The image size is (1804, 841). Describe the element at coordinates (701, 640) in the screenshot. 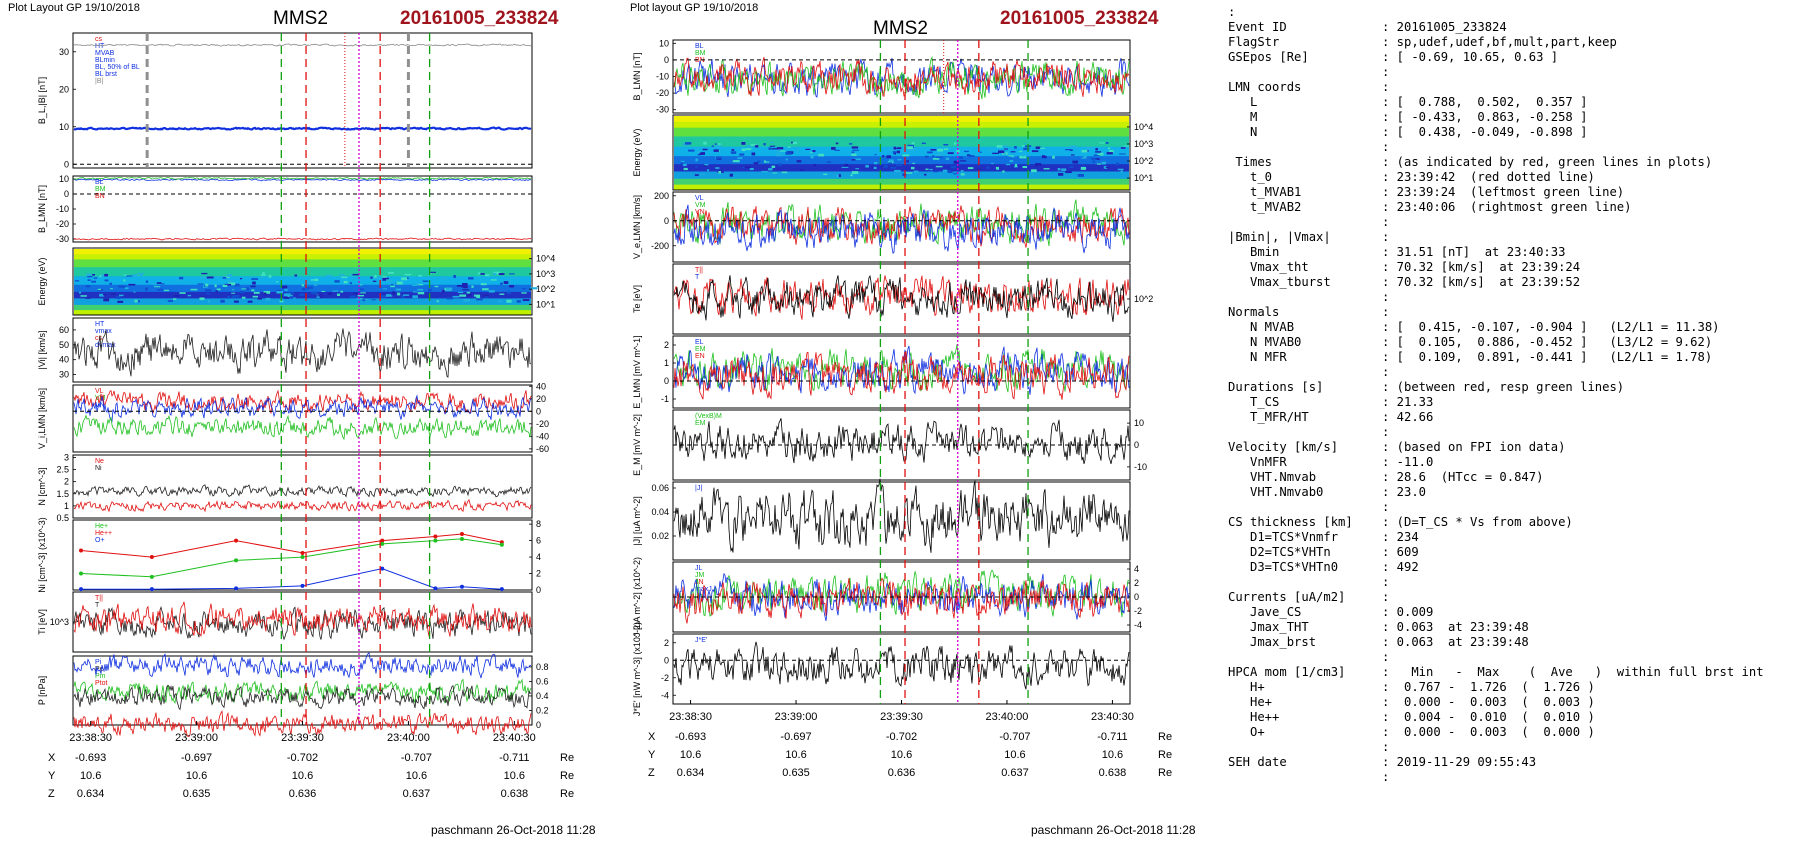

I see `legend-entry: J*E'` at that location.